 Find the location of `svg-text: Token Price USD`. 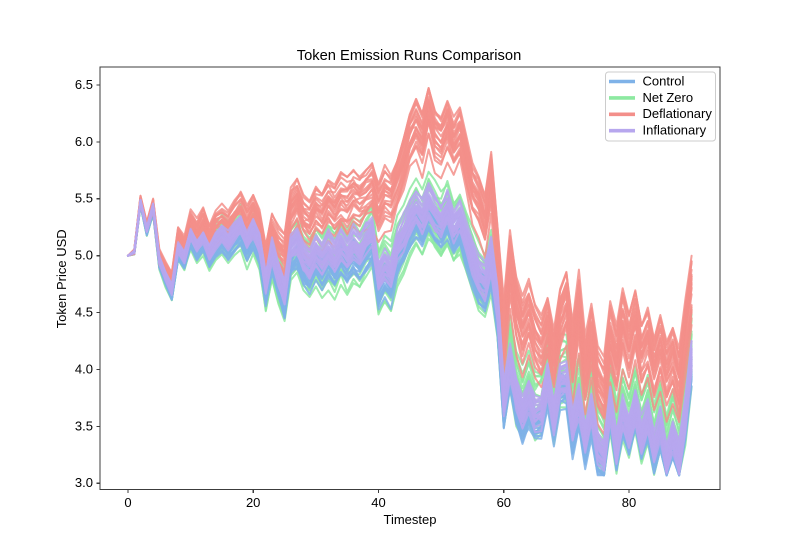

svg-text: Token Price USD is located at coordinates (61, 278).